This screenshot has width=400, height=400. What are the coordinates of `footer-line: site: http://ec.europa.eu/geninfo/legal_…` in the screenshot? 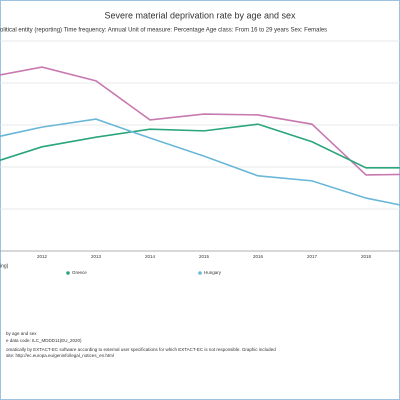 It's located at (60, 355).